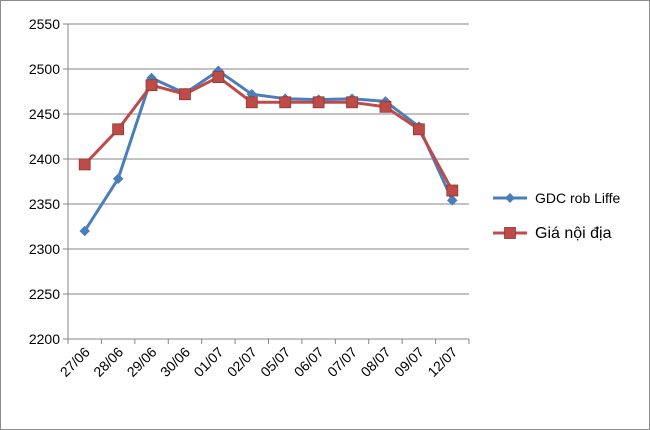  What do you see at coordinates (275, 362) in the screenshot?
I see `x-tick-label: 05/07` at bounding box center [275, 362].